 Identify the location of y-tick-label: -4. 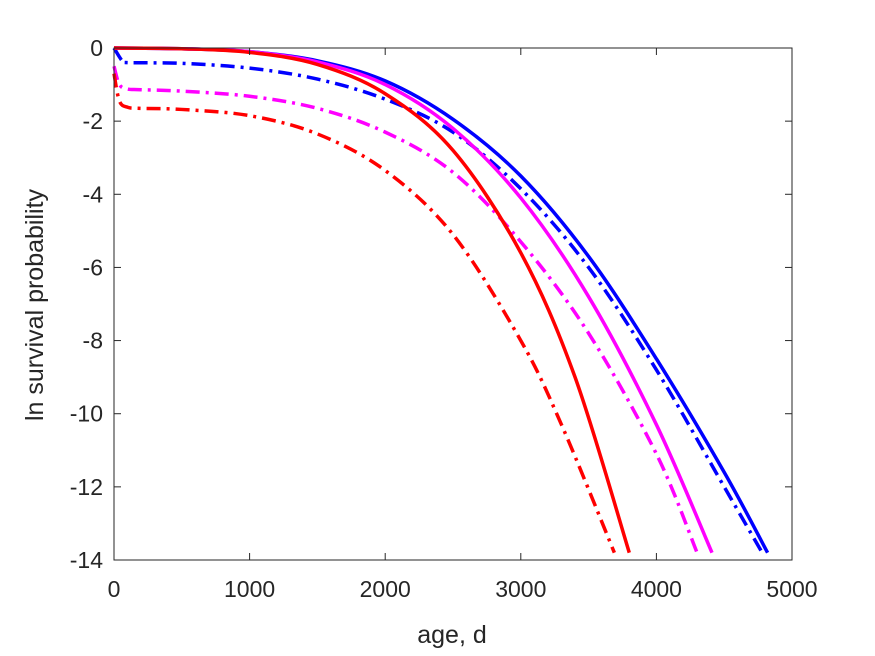
(93, 194).